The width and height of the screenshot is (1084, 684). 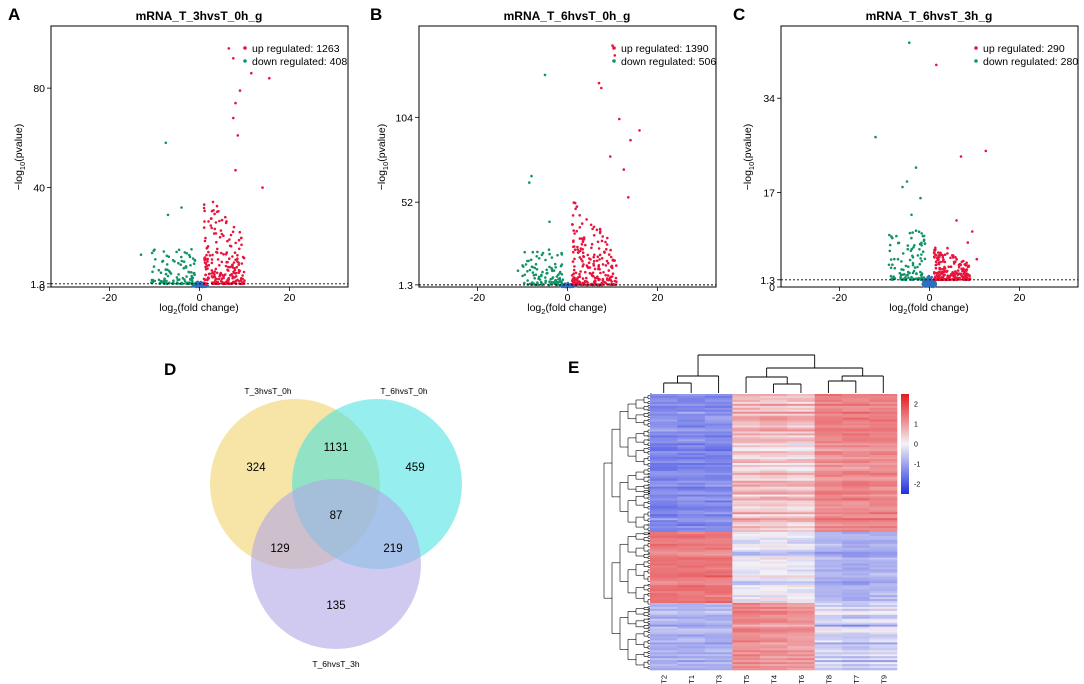 I want to click on x-tick-label: -20, so click(x=109, y=298).